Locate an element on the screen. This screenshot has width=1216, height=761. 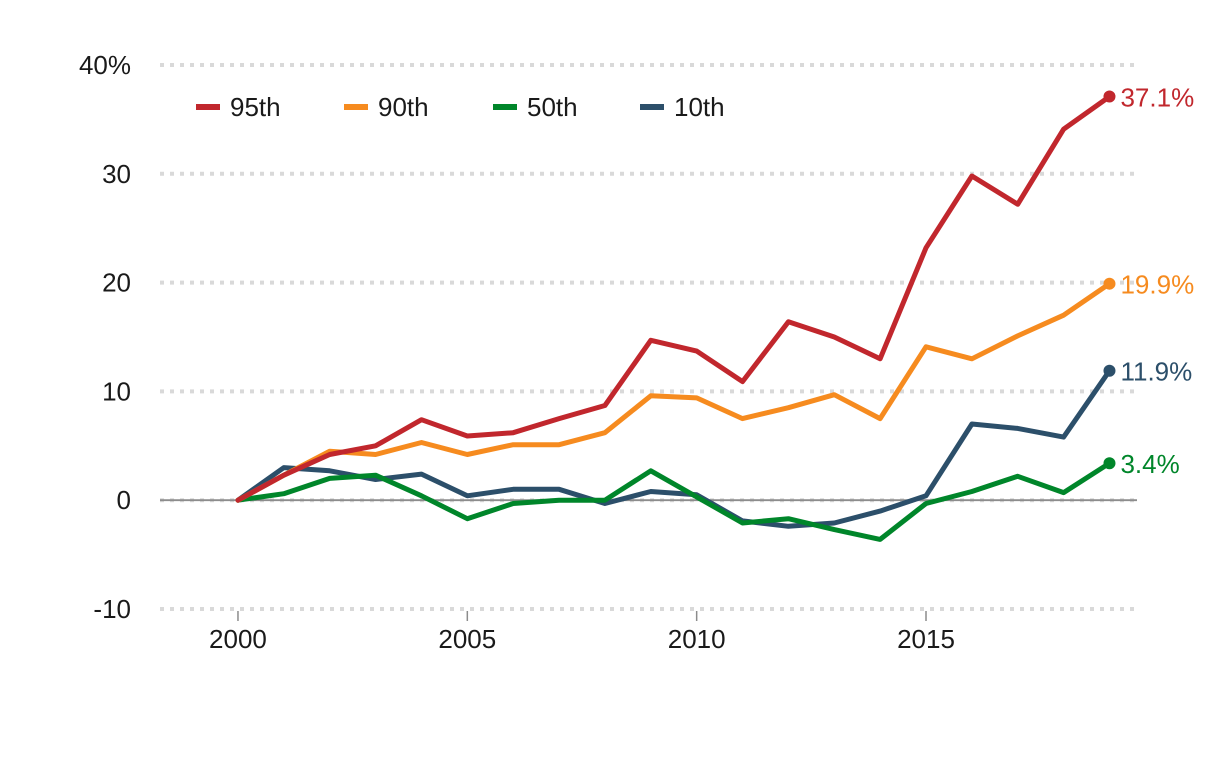
x-tick-label: 2000 is located at coordinates (238, 639).